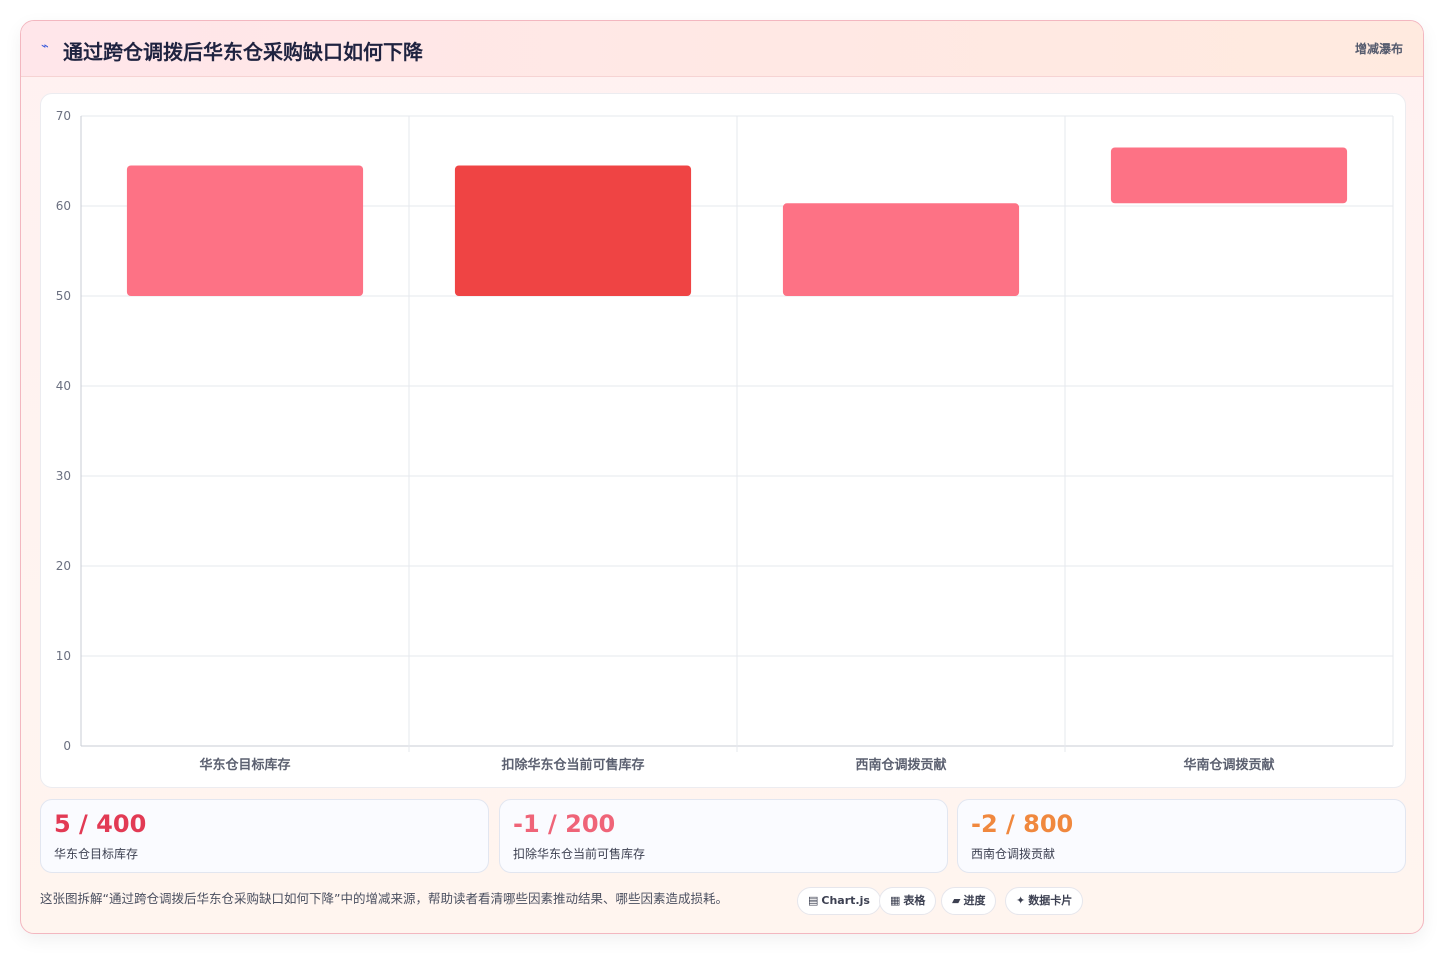 The height and width of the screenshot is (954, 1444). Describe the element at coordinates (956, 900) in the screenshot. I see `progress-icon: ▰` at that location.